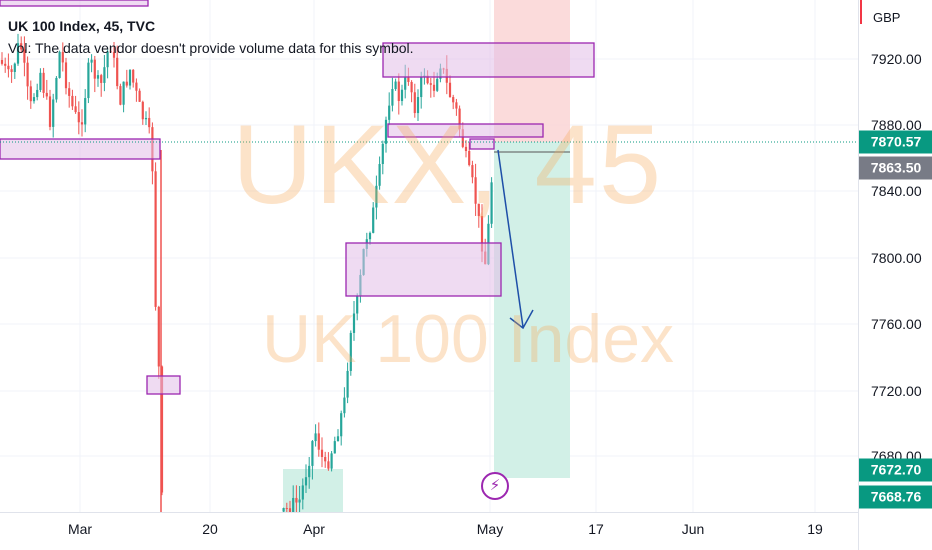 This screenshot has width=932, height=550. Describe the element at coordinates (896, 125) in the screenshot. I see `price-tick: 7880.00` at that location.